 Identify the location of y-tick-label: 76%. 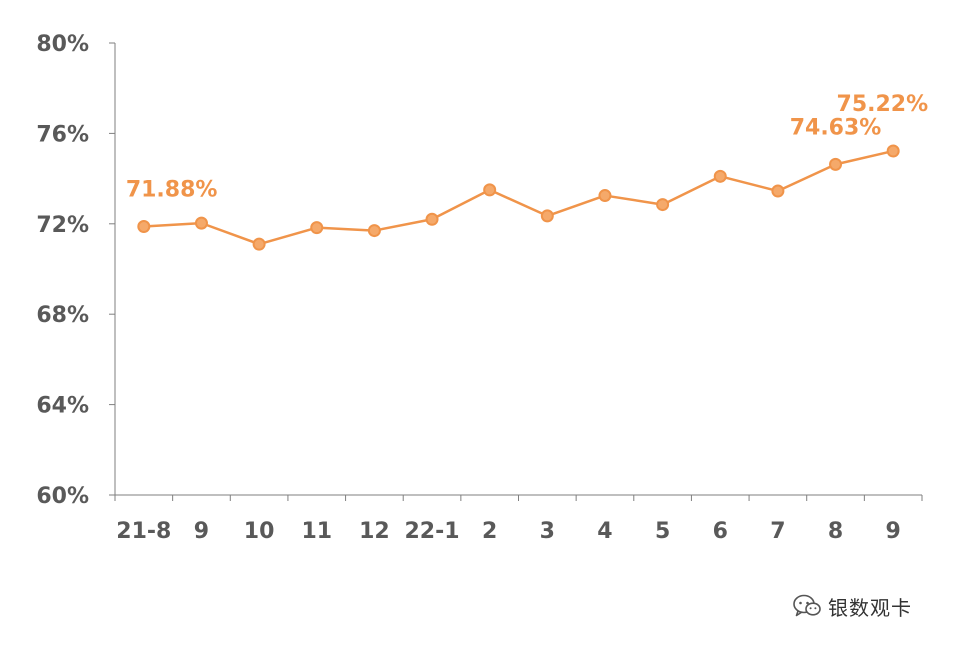
(62, 134).